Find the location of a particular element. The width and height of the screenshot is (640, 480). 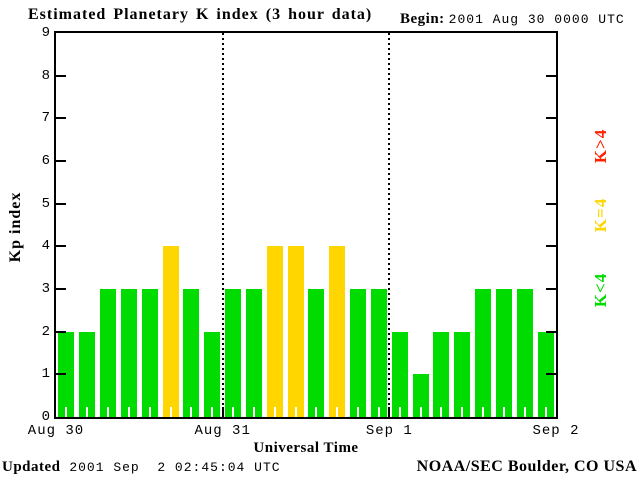

x-axis-title: Universal Time is located at coordinates (306, 448).